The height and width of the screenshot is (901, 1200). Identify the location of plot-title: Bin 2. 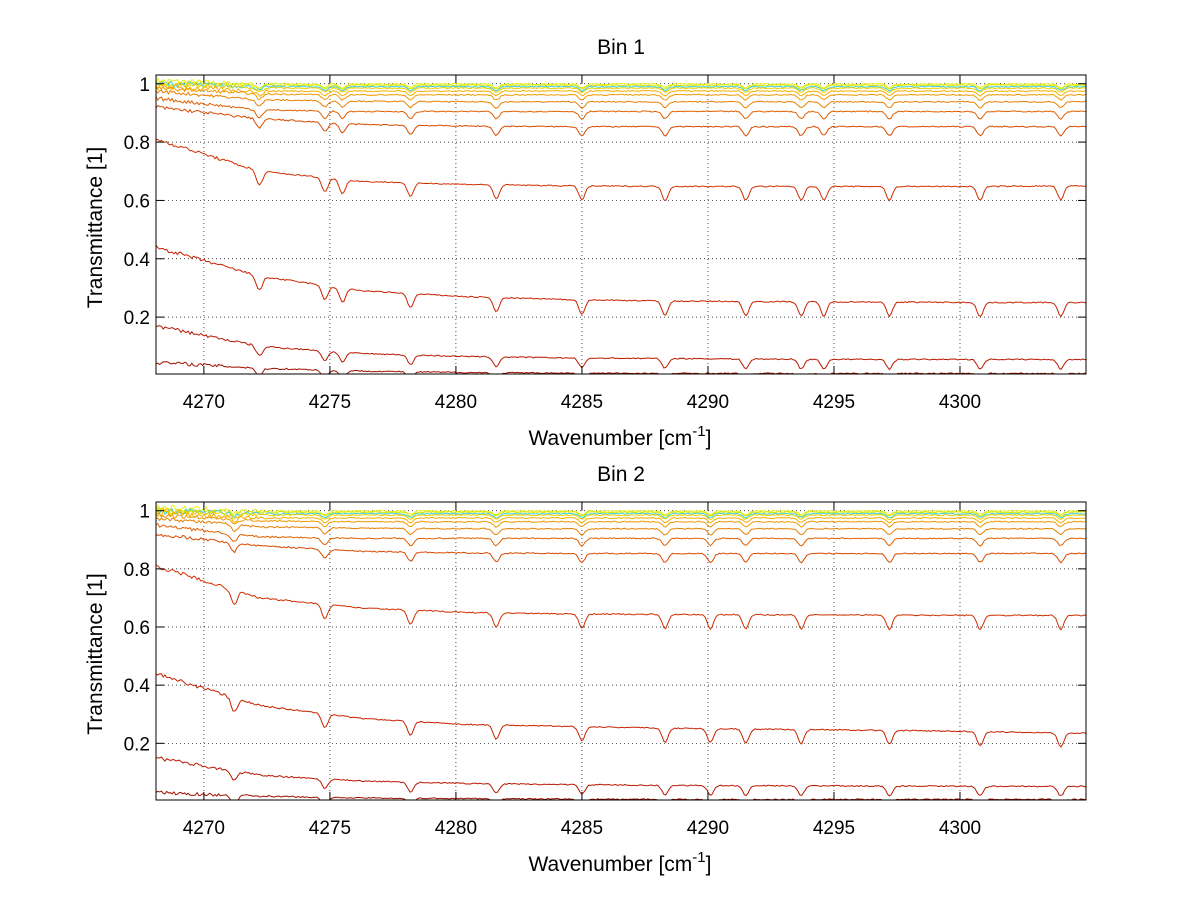
(621, 474).